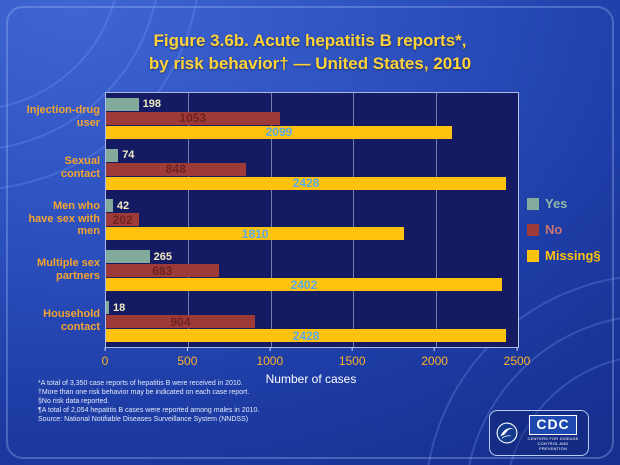 The width and height of the screenshot is (620, 465). What do you see at coordinates (312, 104) in the screenshot?
I see `bar-row: 198` at bounding box center [312, 104].